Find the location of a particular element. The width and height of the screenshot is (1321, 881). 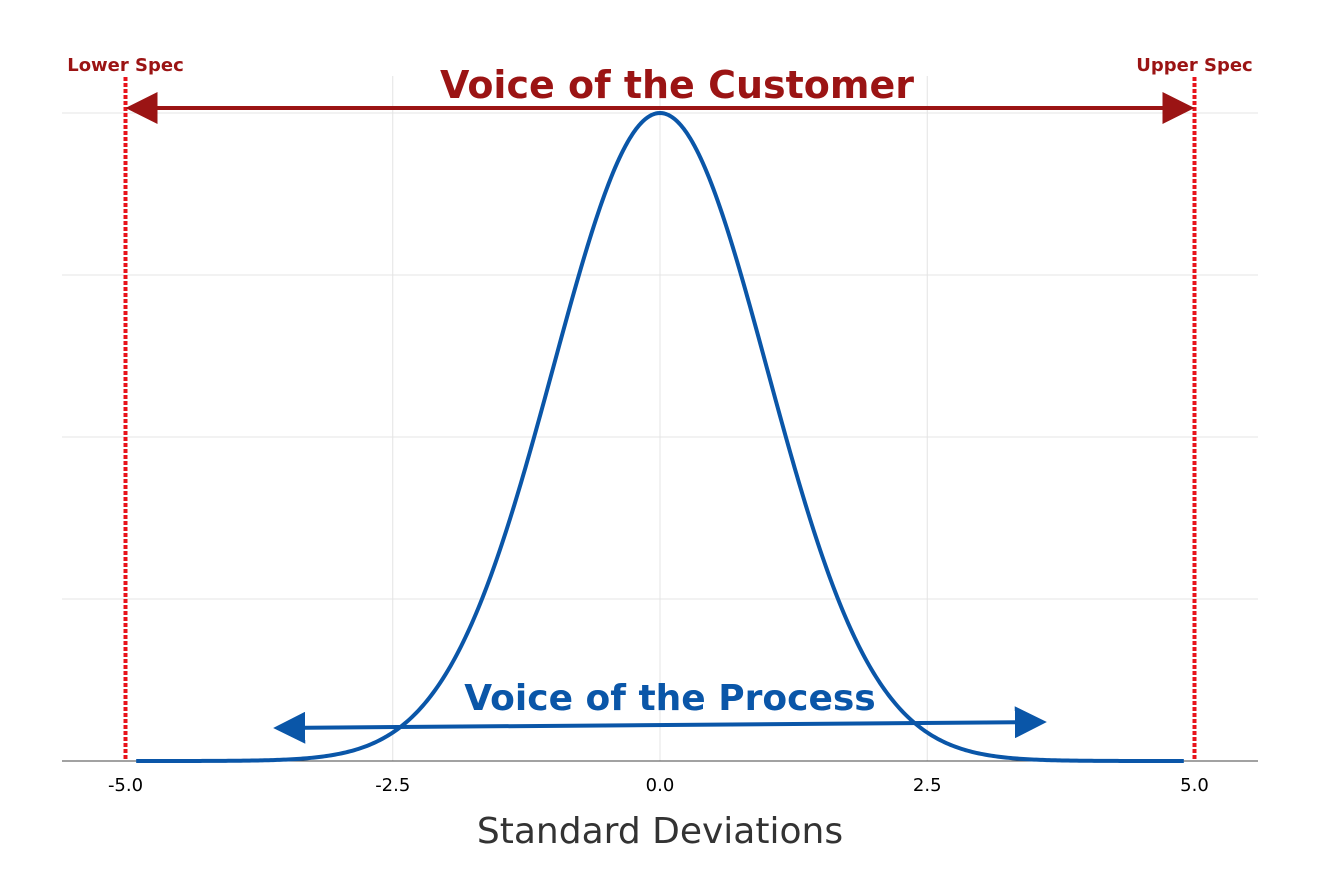

x-tick-labels: -5.0 -2.5 0.0 2.5 5.0 is located at coordinates (658, 785).